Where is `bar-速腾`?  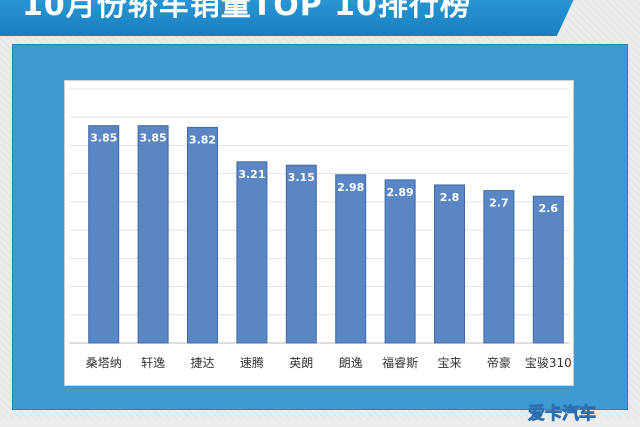 bar-速腾 is located at coordinates (252, 252).